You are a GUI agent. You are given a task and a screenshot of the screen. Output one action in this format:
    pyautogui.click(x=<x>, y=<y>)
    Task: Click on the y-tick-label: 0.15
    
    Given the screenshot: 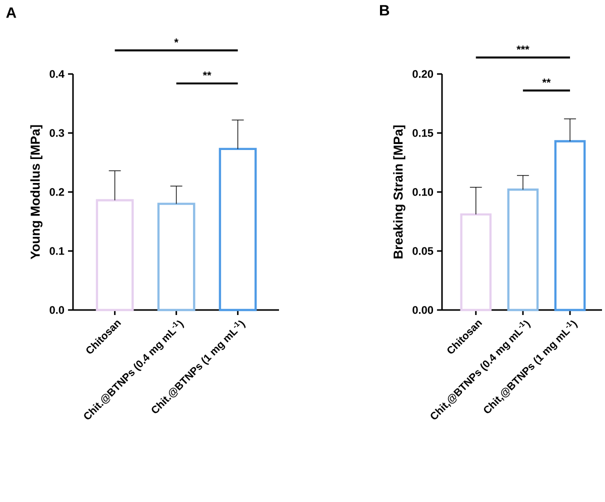 What is the action you would take?
    pyautogui.click(x=423, y=133)
    